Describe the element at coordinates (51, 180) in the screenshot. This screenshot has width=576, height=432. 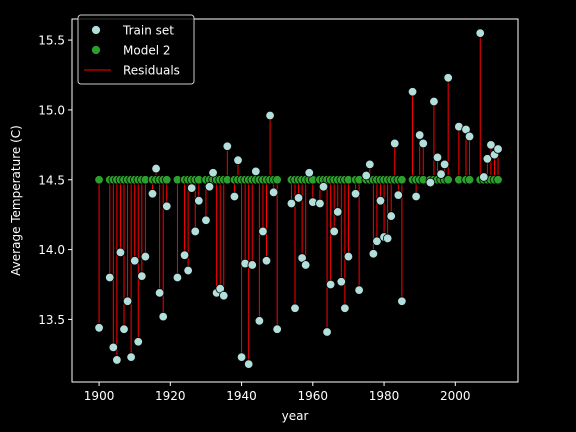
I see `y-tick-label: 14.5` at that location.